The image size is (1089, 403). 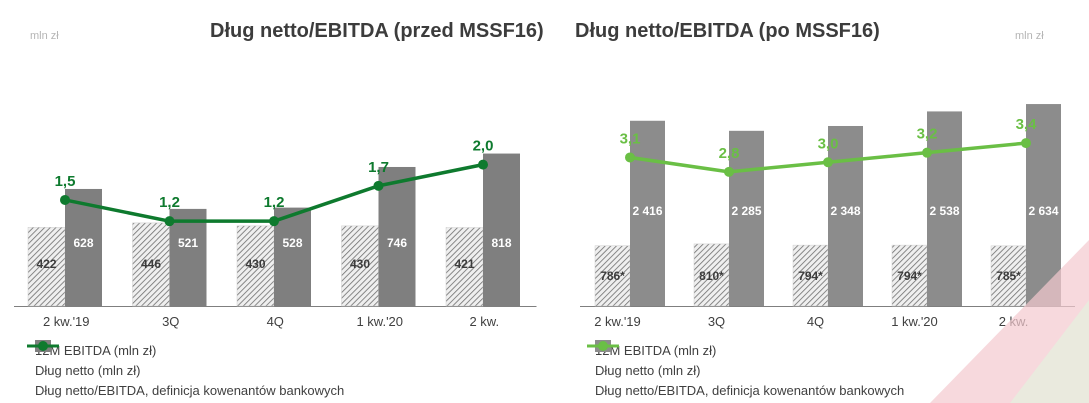 What do you see at coordinates (83, 243) in the screenshot?
I see `debt-label: 628` at bounding box center [83, 243].